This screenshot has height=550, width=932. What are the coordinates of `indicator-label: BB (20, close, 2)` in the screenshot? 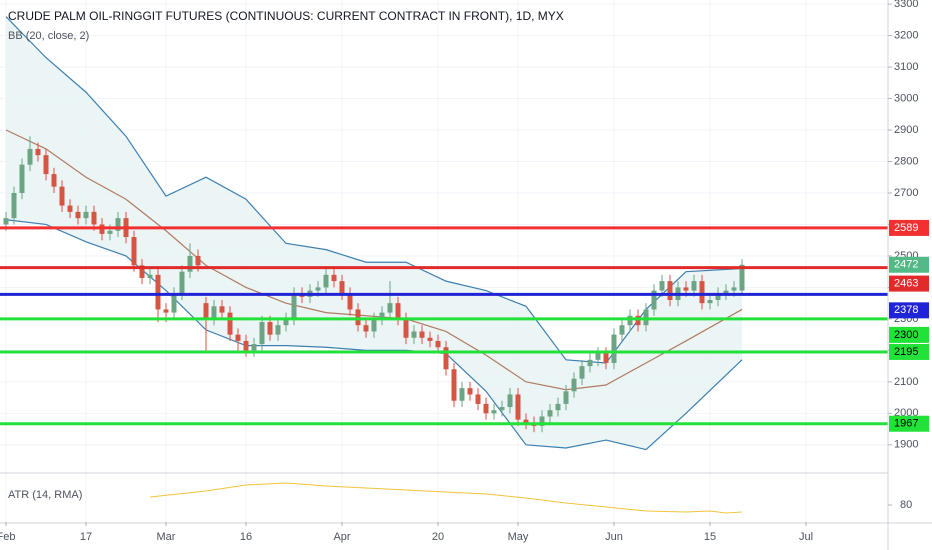 It's located at (48, 36).